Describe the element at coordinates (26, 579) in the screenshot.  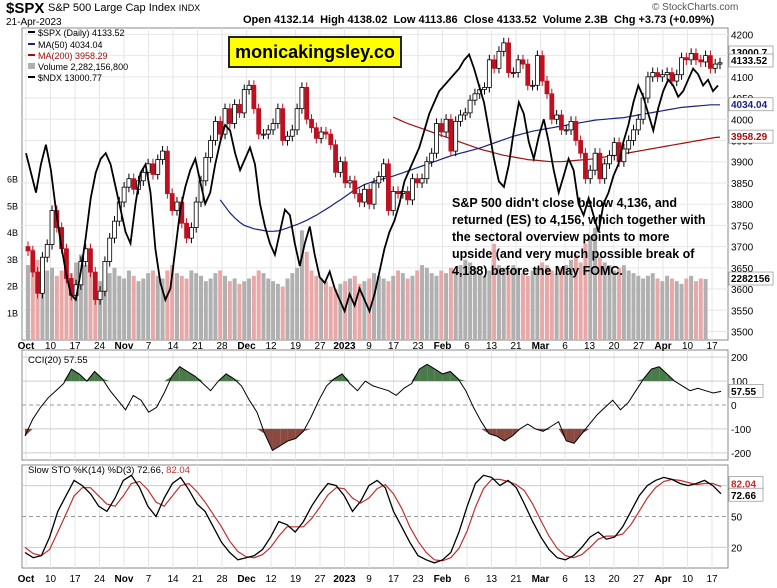
I see `x-tick-label-bottom: Oct` at that location.